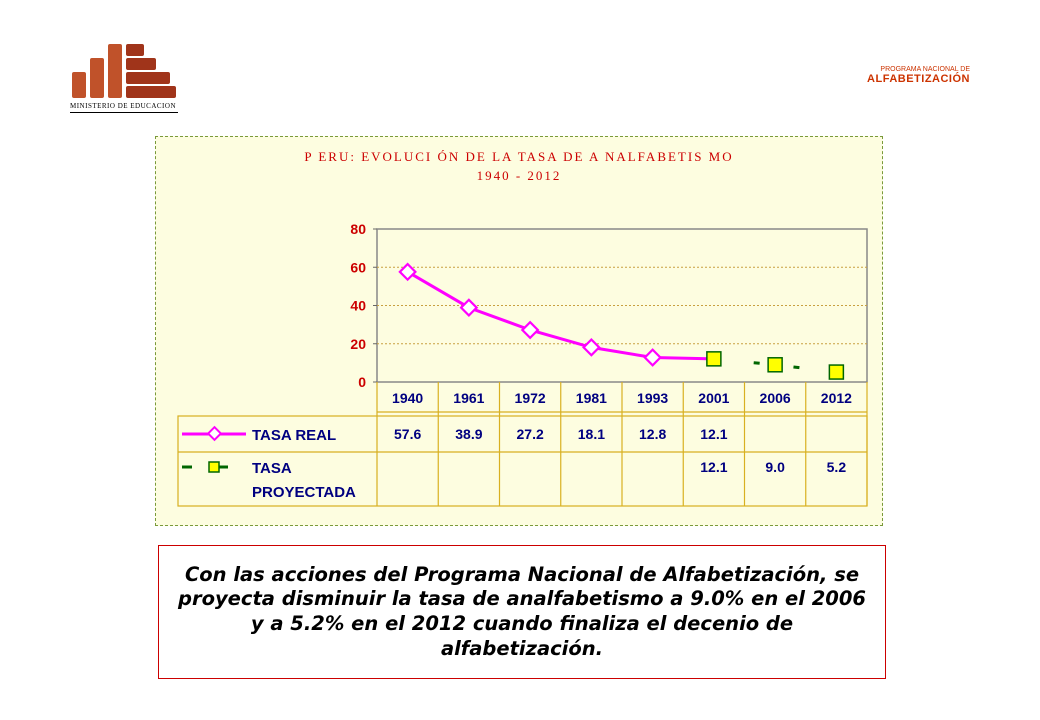  I want to click on series-real-line, so click(560, 315).